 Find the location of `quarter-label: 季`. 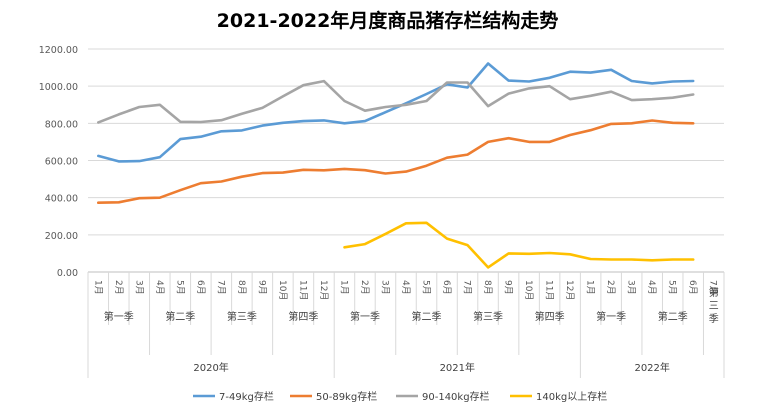

quarter-label: 季 is located at coordinates (714, 319).